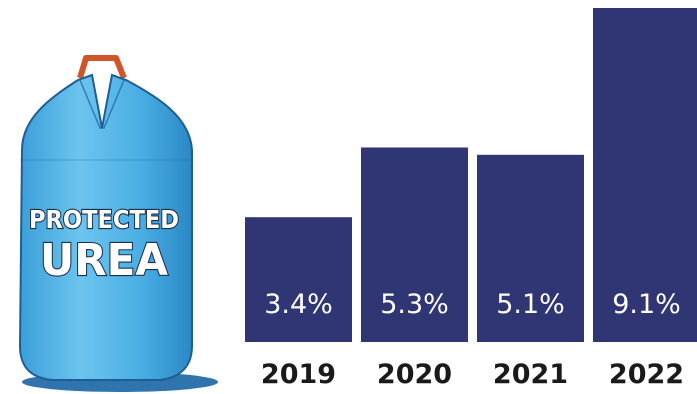  I want to click on bar-2020, so click(414, 244).